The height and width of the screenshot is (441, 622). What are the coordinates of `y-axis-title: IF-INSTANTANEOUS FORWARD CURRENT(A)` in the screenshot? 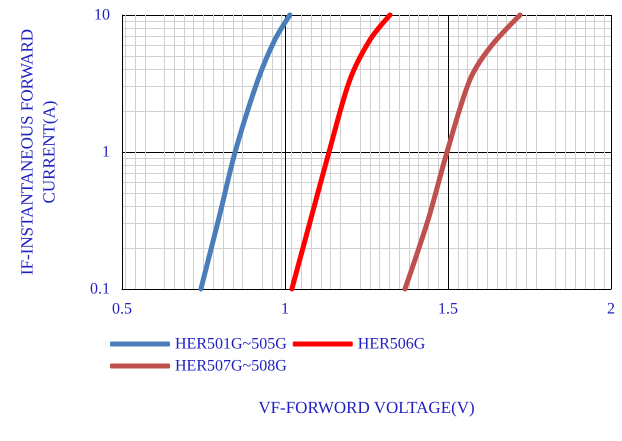 It's located at (38, 152).